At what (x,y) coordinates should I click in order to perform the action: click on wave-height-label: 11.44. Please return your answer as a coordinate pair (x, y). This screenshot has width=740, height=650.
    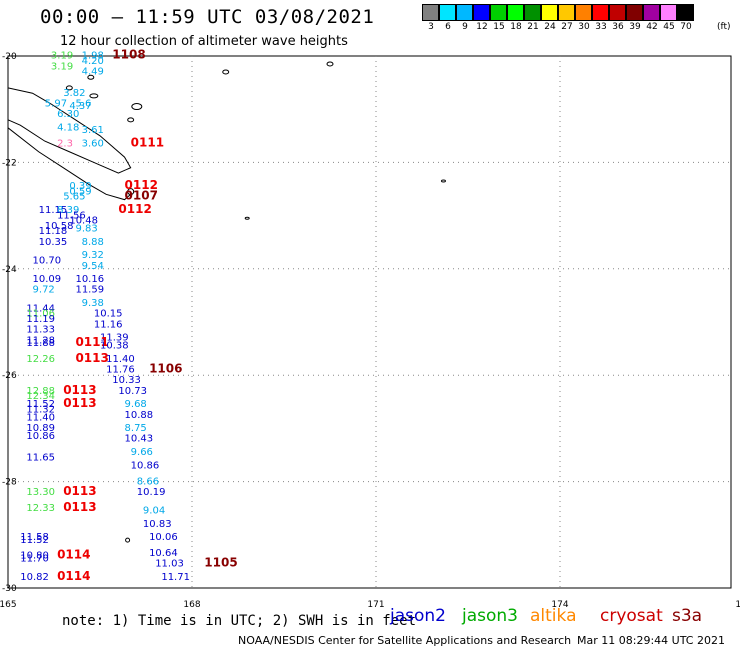
    Looking at the image, I should click on (40, 308).